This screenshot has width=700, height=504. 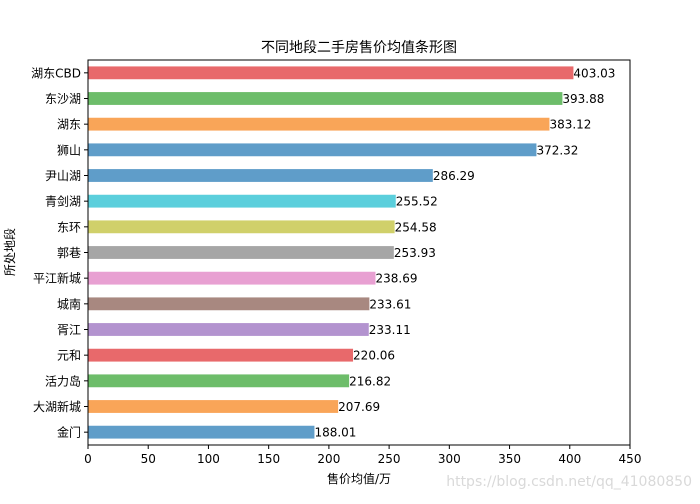 What do you see at coordinates (69, 330) in the screenshot?
I see `y-tick-label: 胥江` at bounding box center [69, 330].